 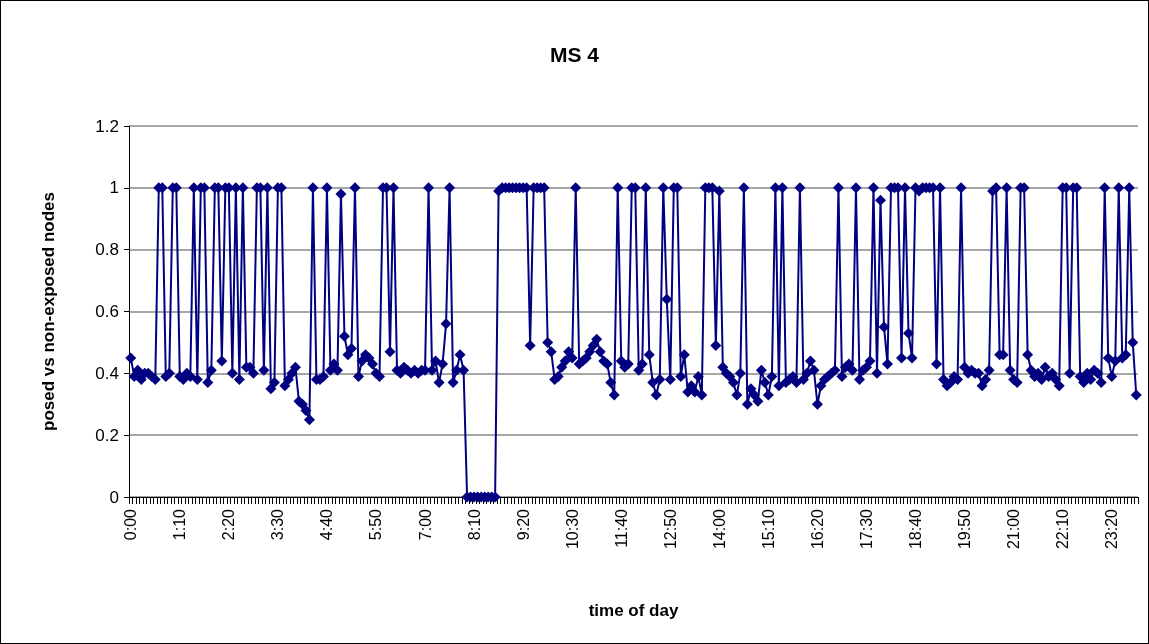 What do you see at coordinates (621, 528) in the screenshot?
I see `x-tick-label: 11:40` at bounding box center [621, 528].